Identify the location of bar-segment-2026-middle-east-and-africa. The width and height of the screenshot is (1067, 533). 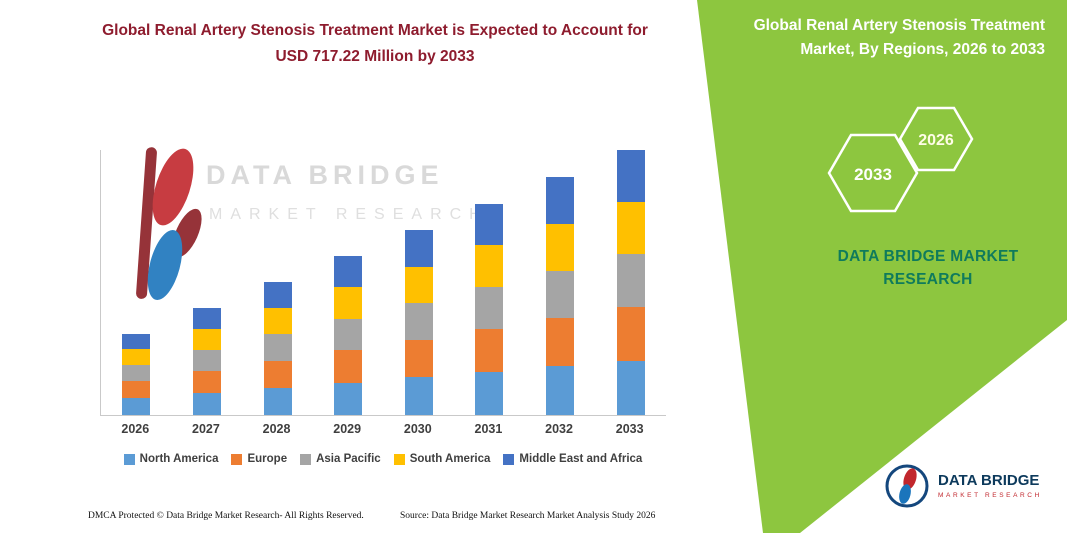
(136, 341).